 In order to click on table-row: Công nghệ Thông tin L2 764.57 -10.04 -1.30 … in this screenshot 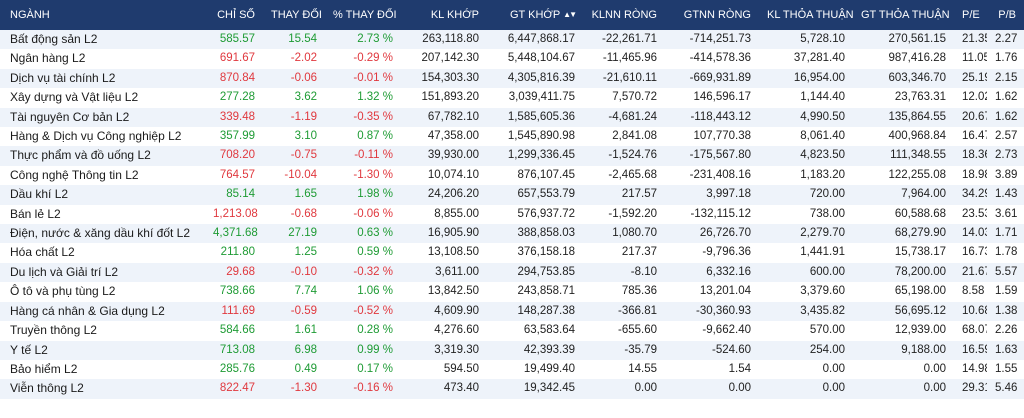, I will do `click(512, 175)`.